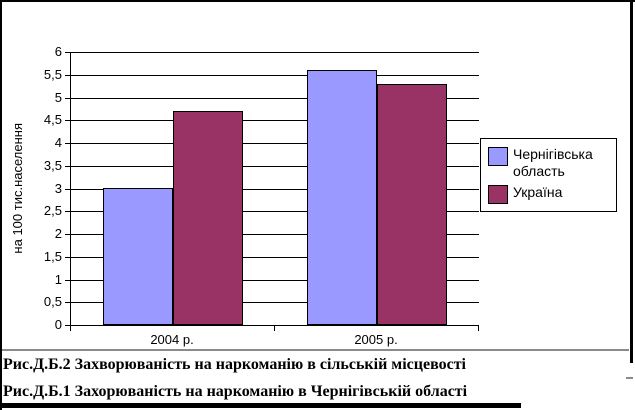 This screenshot has height=410, width=635. Describe the element at coordinates (553, 162) in the screenshot. I see `legend-label-chernihiv: Чернігівська область` at that location.